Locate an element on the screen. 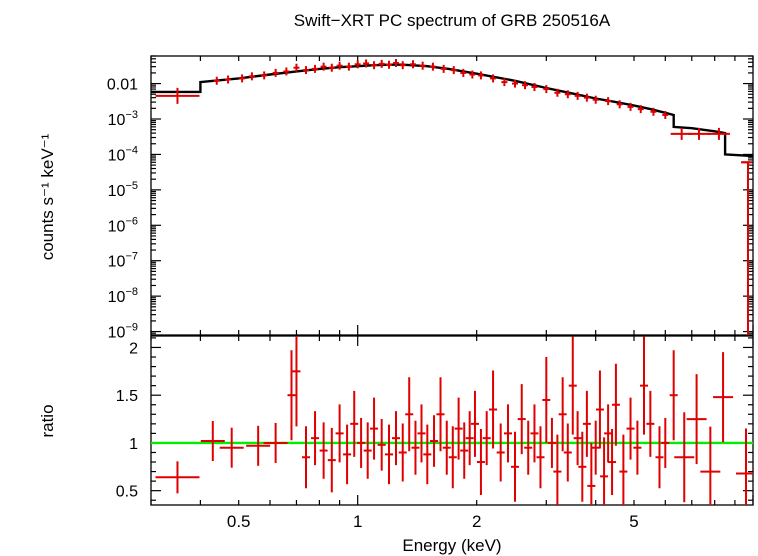  y-tick-label: 10⁻⁵ is located at coordinates (123, 190).